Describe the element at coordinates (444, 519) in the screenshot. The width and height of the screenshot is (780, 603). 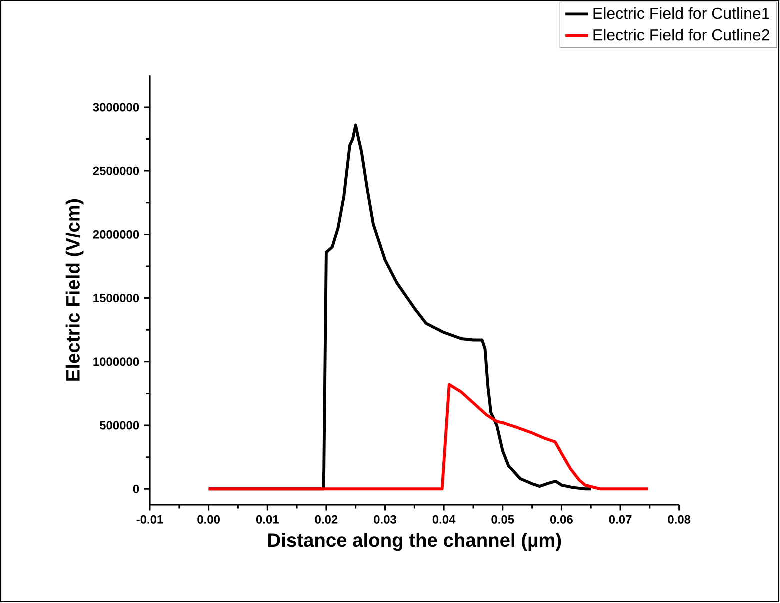
I see `x-tick-label: 0.04` at that location.